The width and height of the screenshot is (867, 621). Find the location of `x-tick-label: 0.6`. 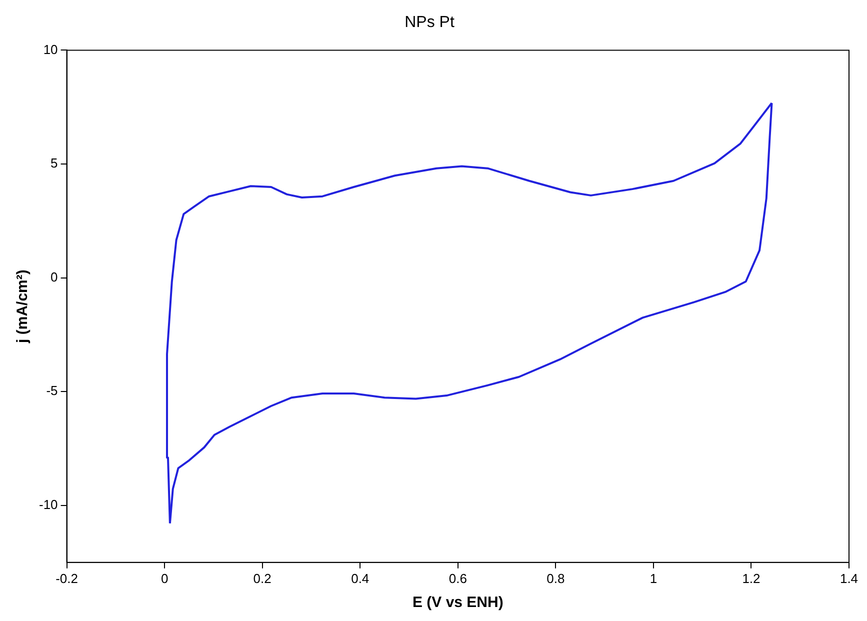

x-tick-label: 0.6 is located at coordinates (457, 578).